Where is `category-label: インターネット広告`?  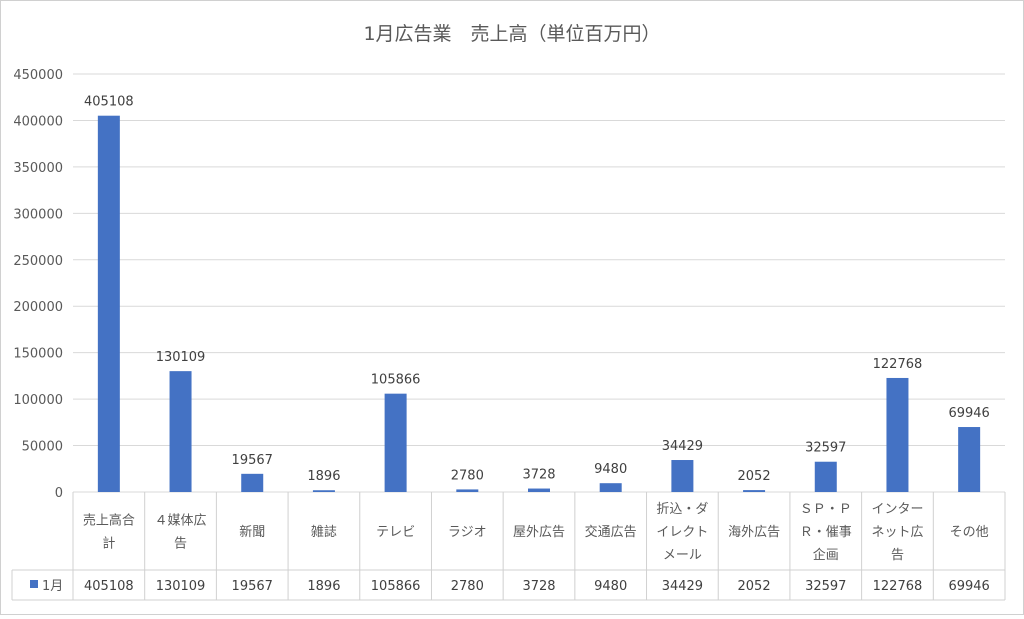
category-label: インターネット広告 is located at coordinates (897, 532).